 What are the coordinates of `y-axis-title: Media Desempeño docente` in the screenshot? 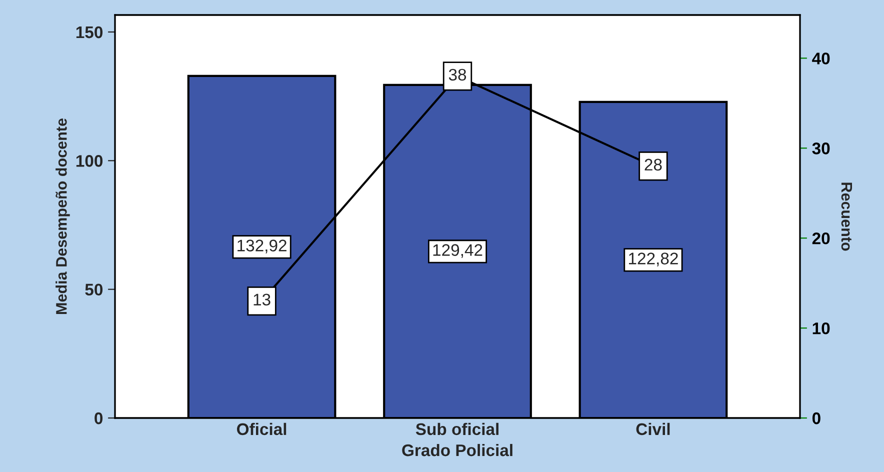 It's located at (63, 216).